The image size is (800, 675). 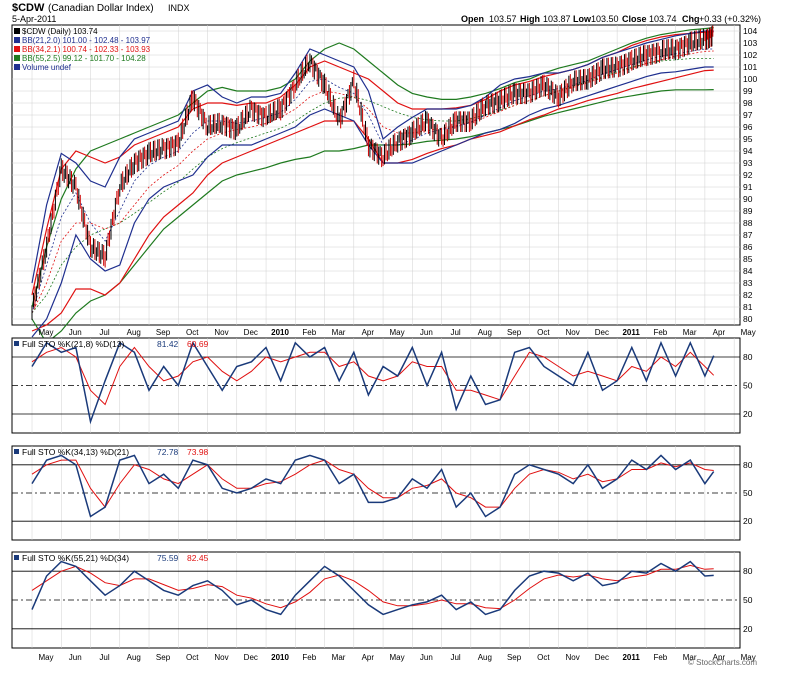 I want to click on sto3-tick-label: 80, so click(x=748, y=571).